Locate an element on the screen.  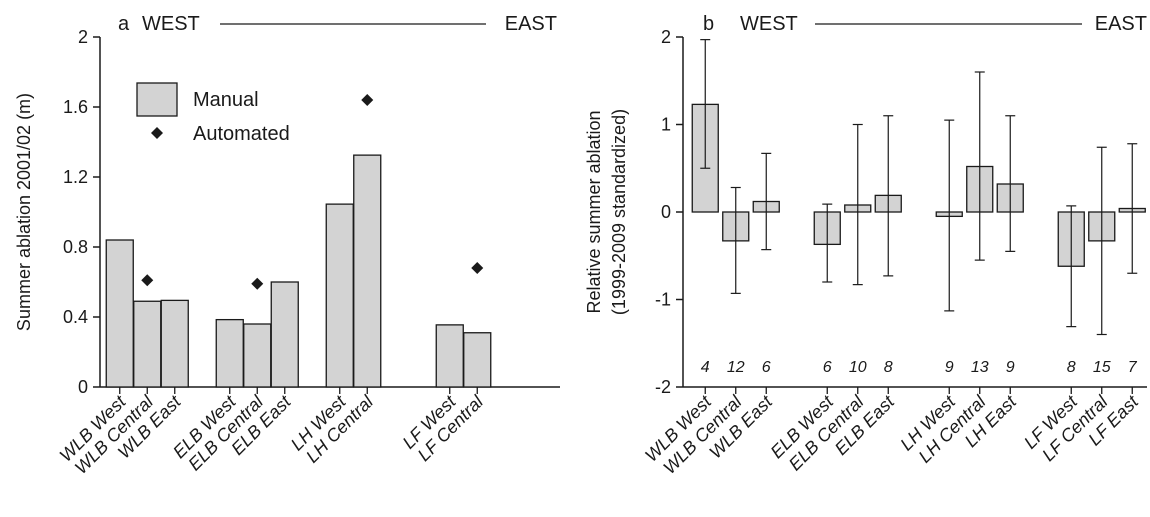
sample-count-lf-west: 8 is located at coordinates (1071, 367).